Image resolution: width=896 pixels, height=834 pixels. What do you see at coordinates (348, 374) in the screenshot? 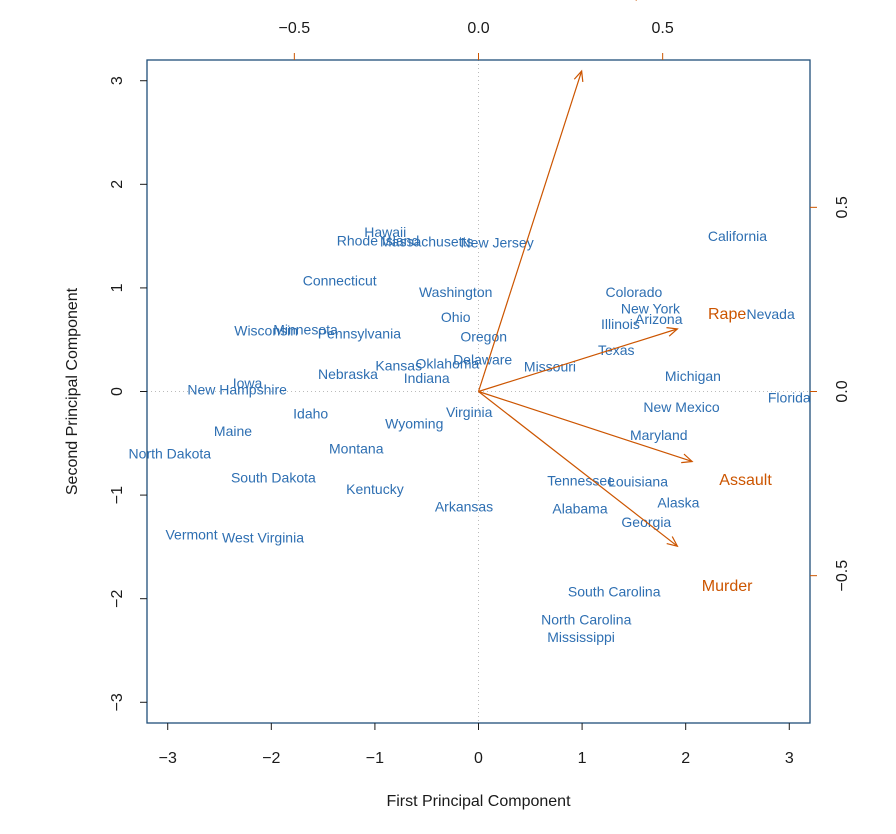
I see `point-label-nebraska: Nebraska` at bounding box center [348, 374].